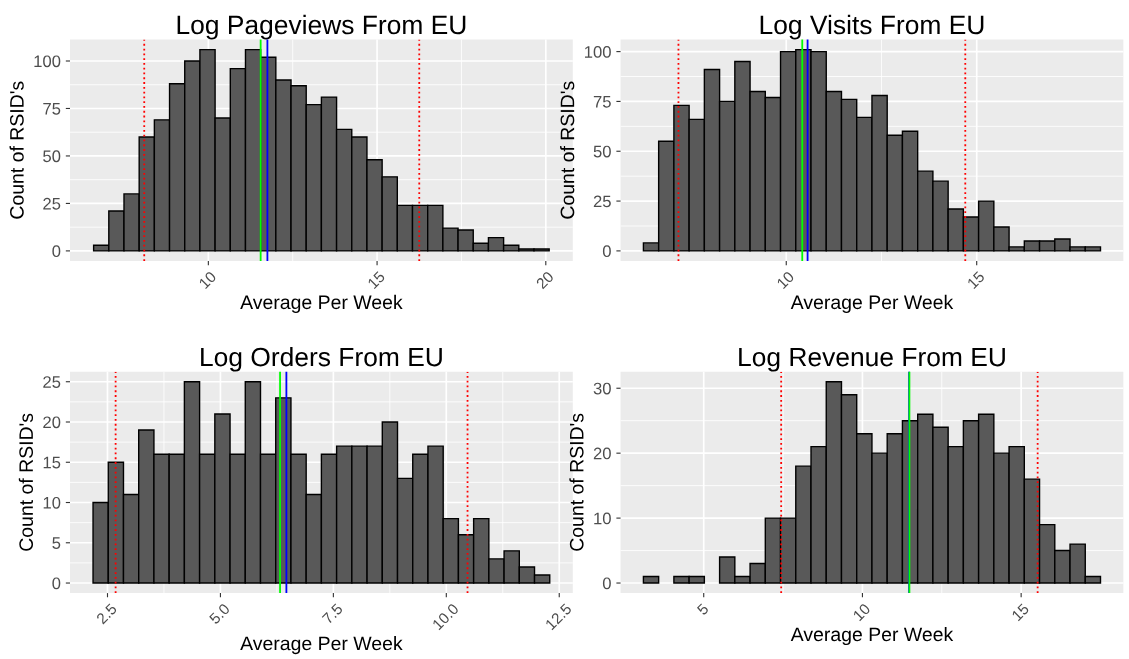 This screenshot has width=1129, height=659. What do you see at coordinates (602, 388) in the screenshot?
I see `y-tick-label: 30` at bounding box center [602, 388].